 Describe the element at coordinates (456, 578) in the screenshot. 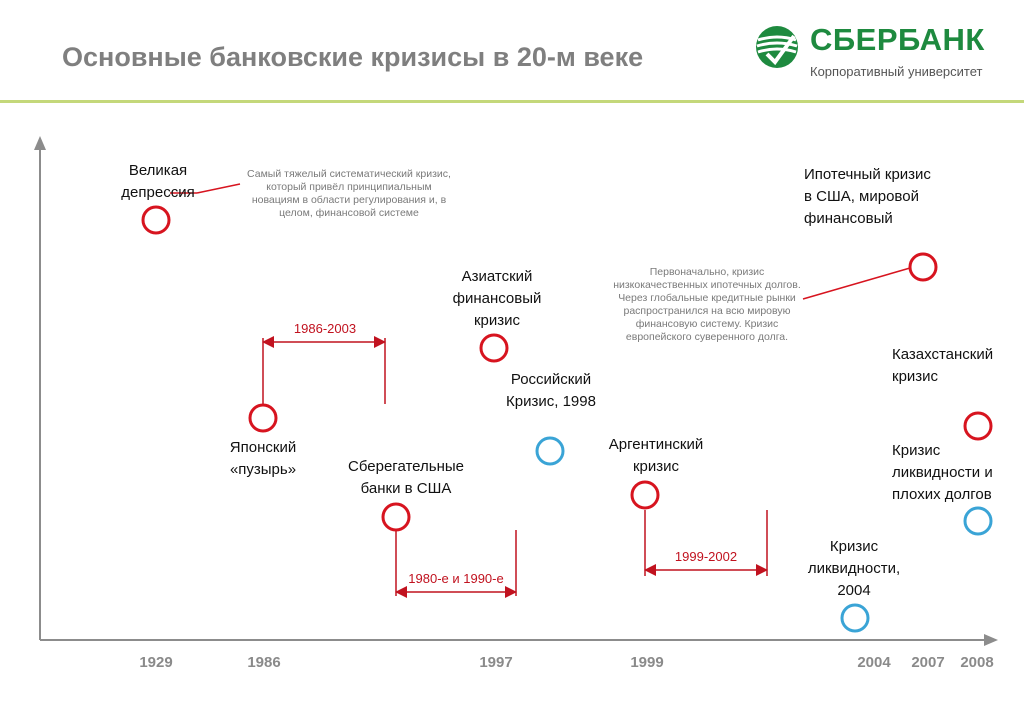

I see `range-label-us-savings: 1980-е и 1990-е` at that location.